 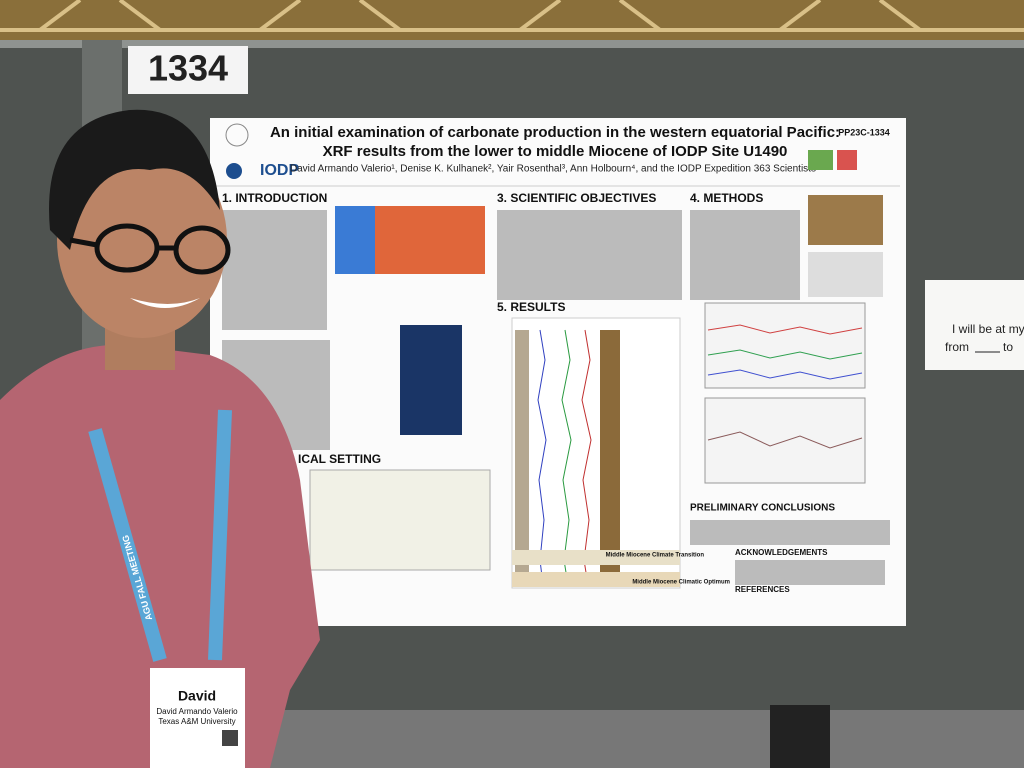 I want to click on badge-affiliation: Texas A&M University, so click(x=196, y=721).